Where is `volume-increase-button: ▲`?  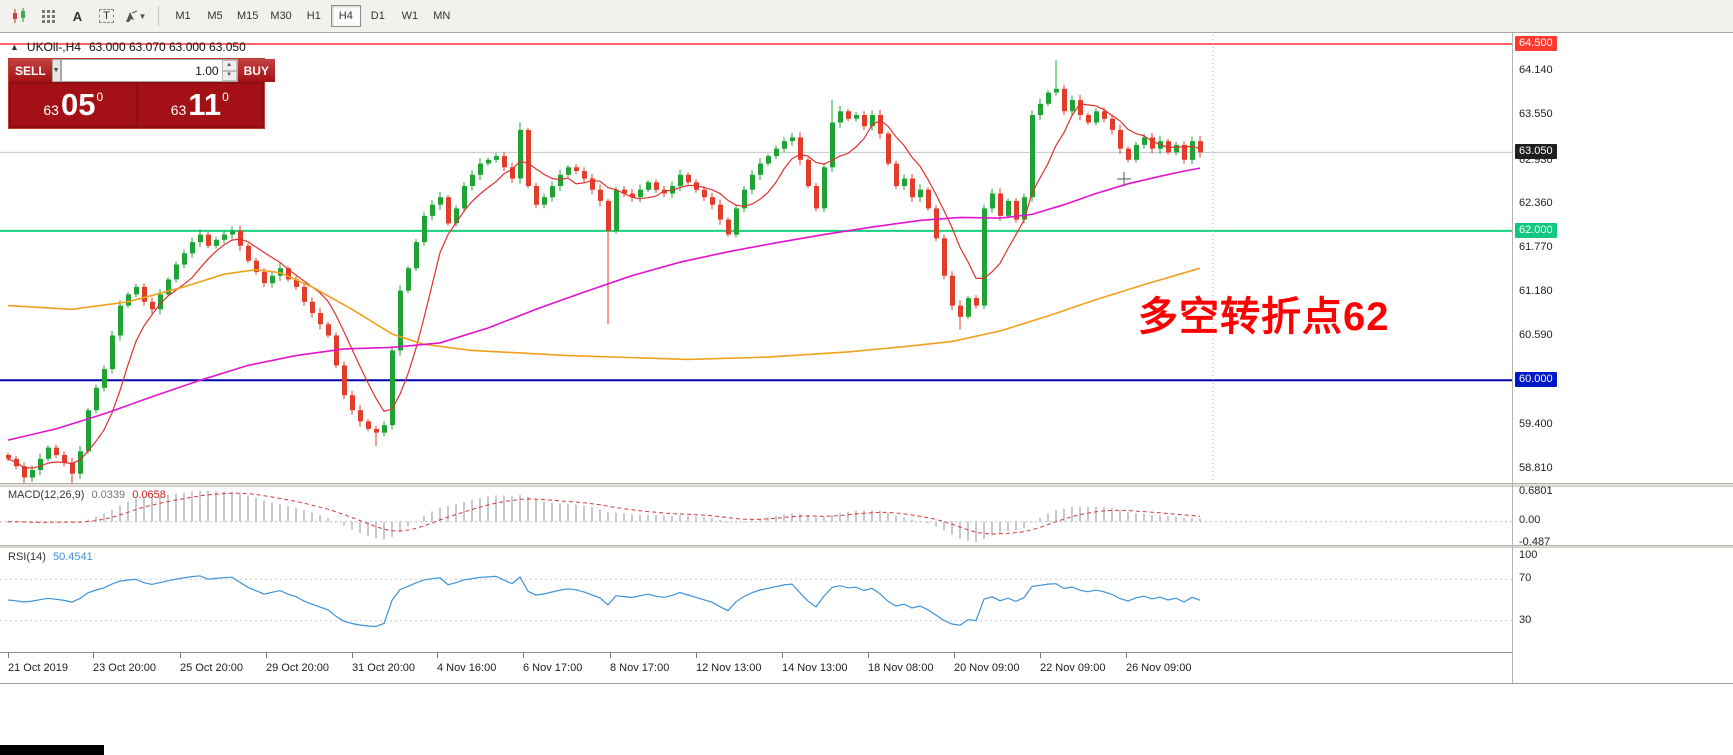
volume-increase-button: ▲ is located at coordinates (229, 65).